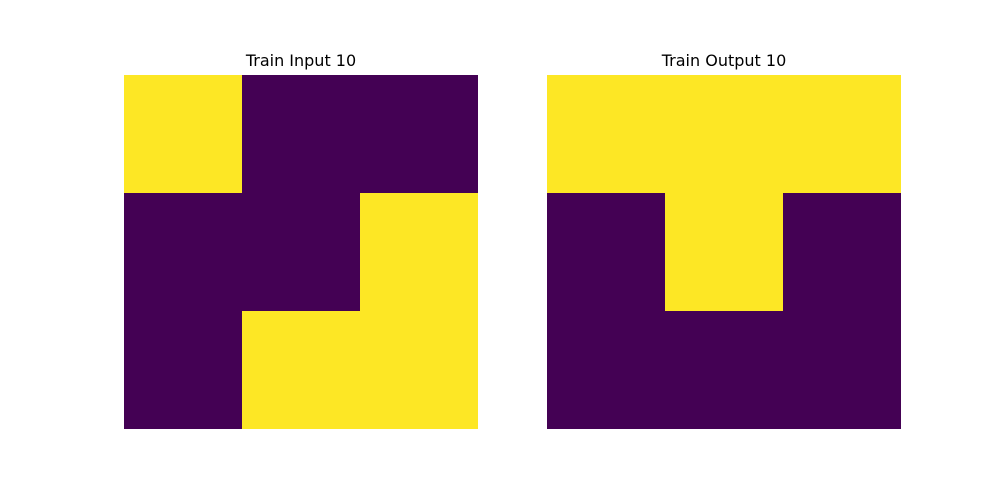 This screenshot has height=500, width=1000. What do you see at coordinates (301, 60) in the screenshot?
I see `train-input-title: Train Input 10` at bounding box center [301, 60].